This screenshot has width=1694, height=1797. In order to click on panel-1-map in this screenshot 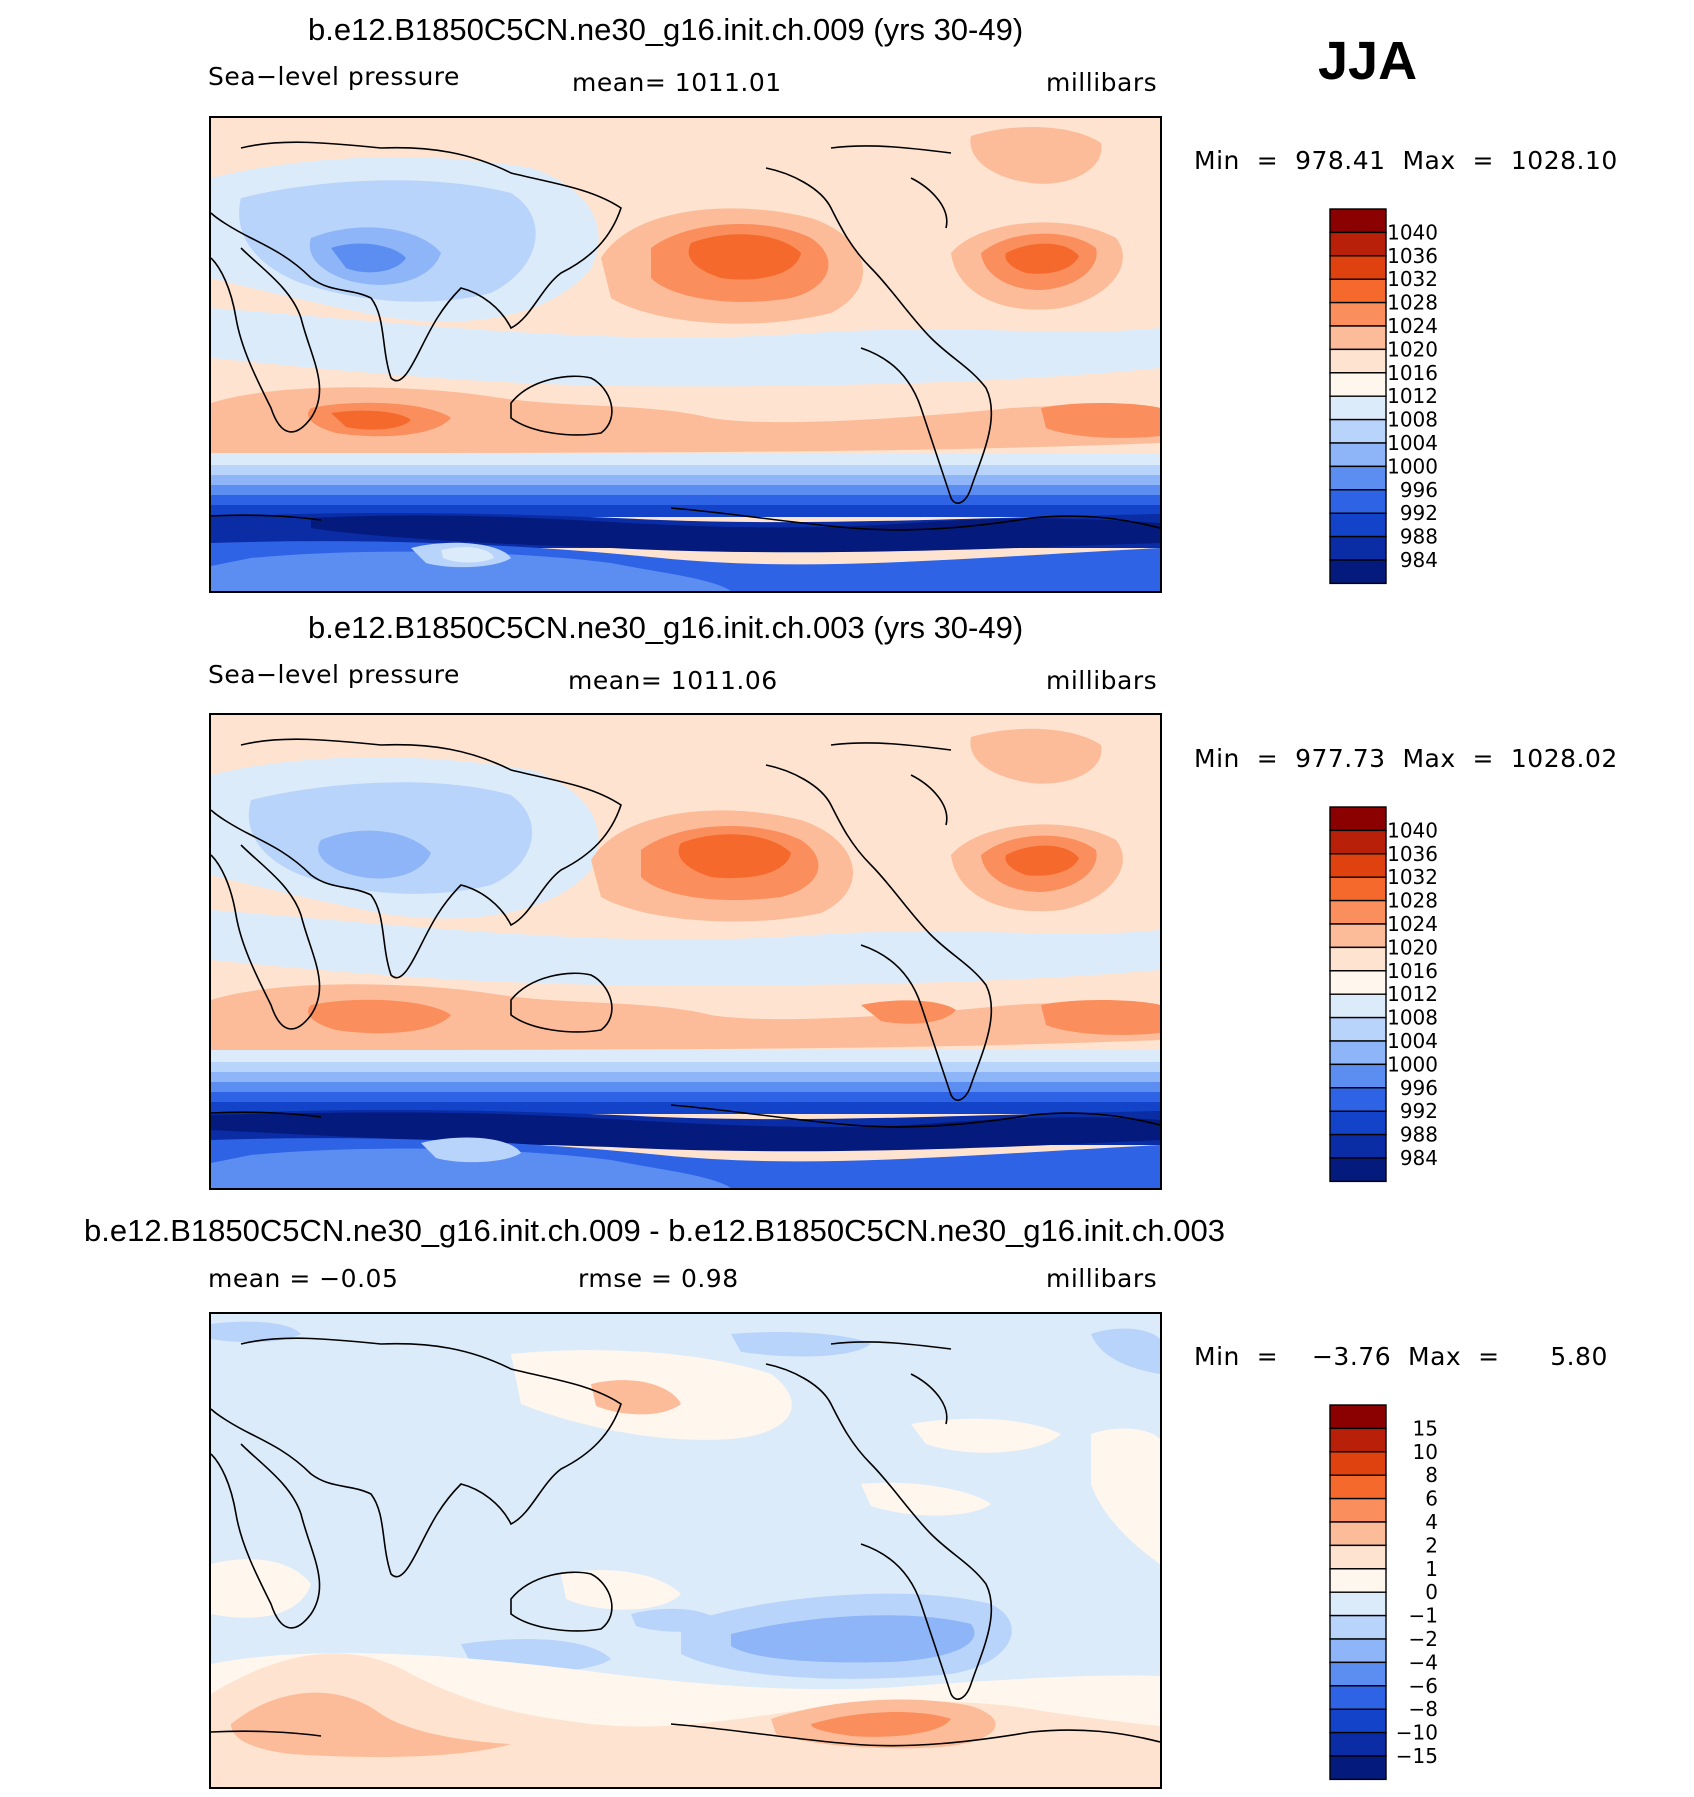, I will do `click(685, 354)`.